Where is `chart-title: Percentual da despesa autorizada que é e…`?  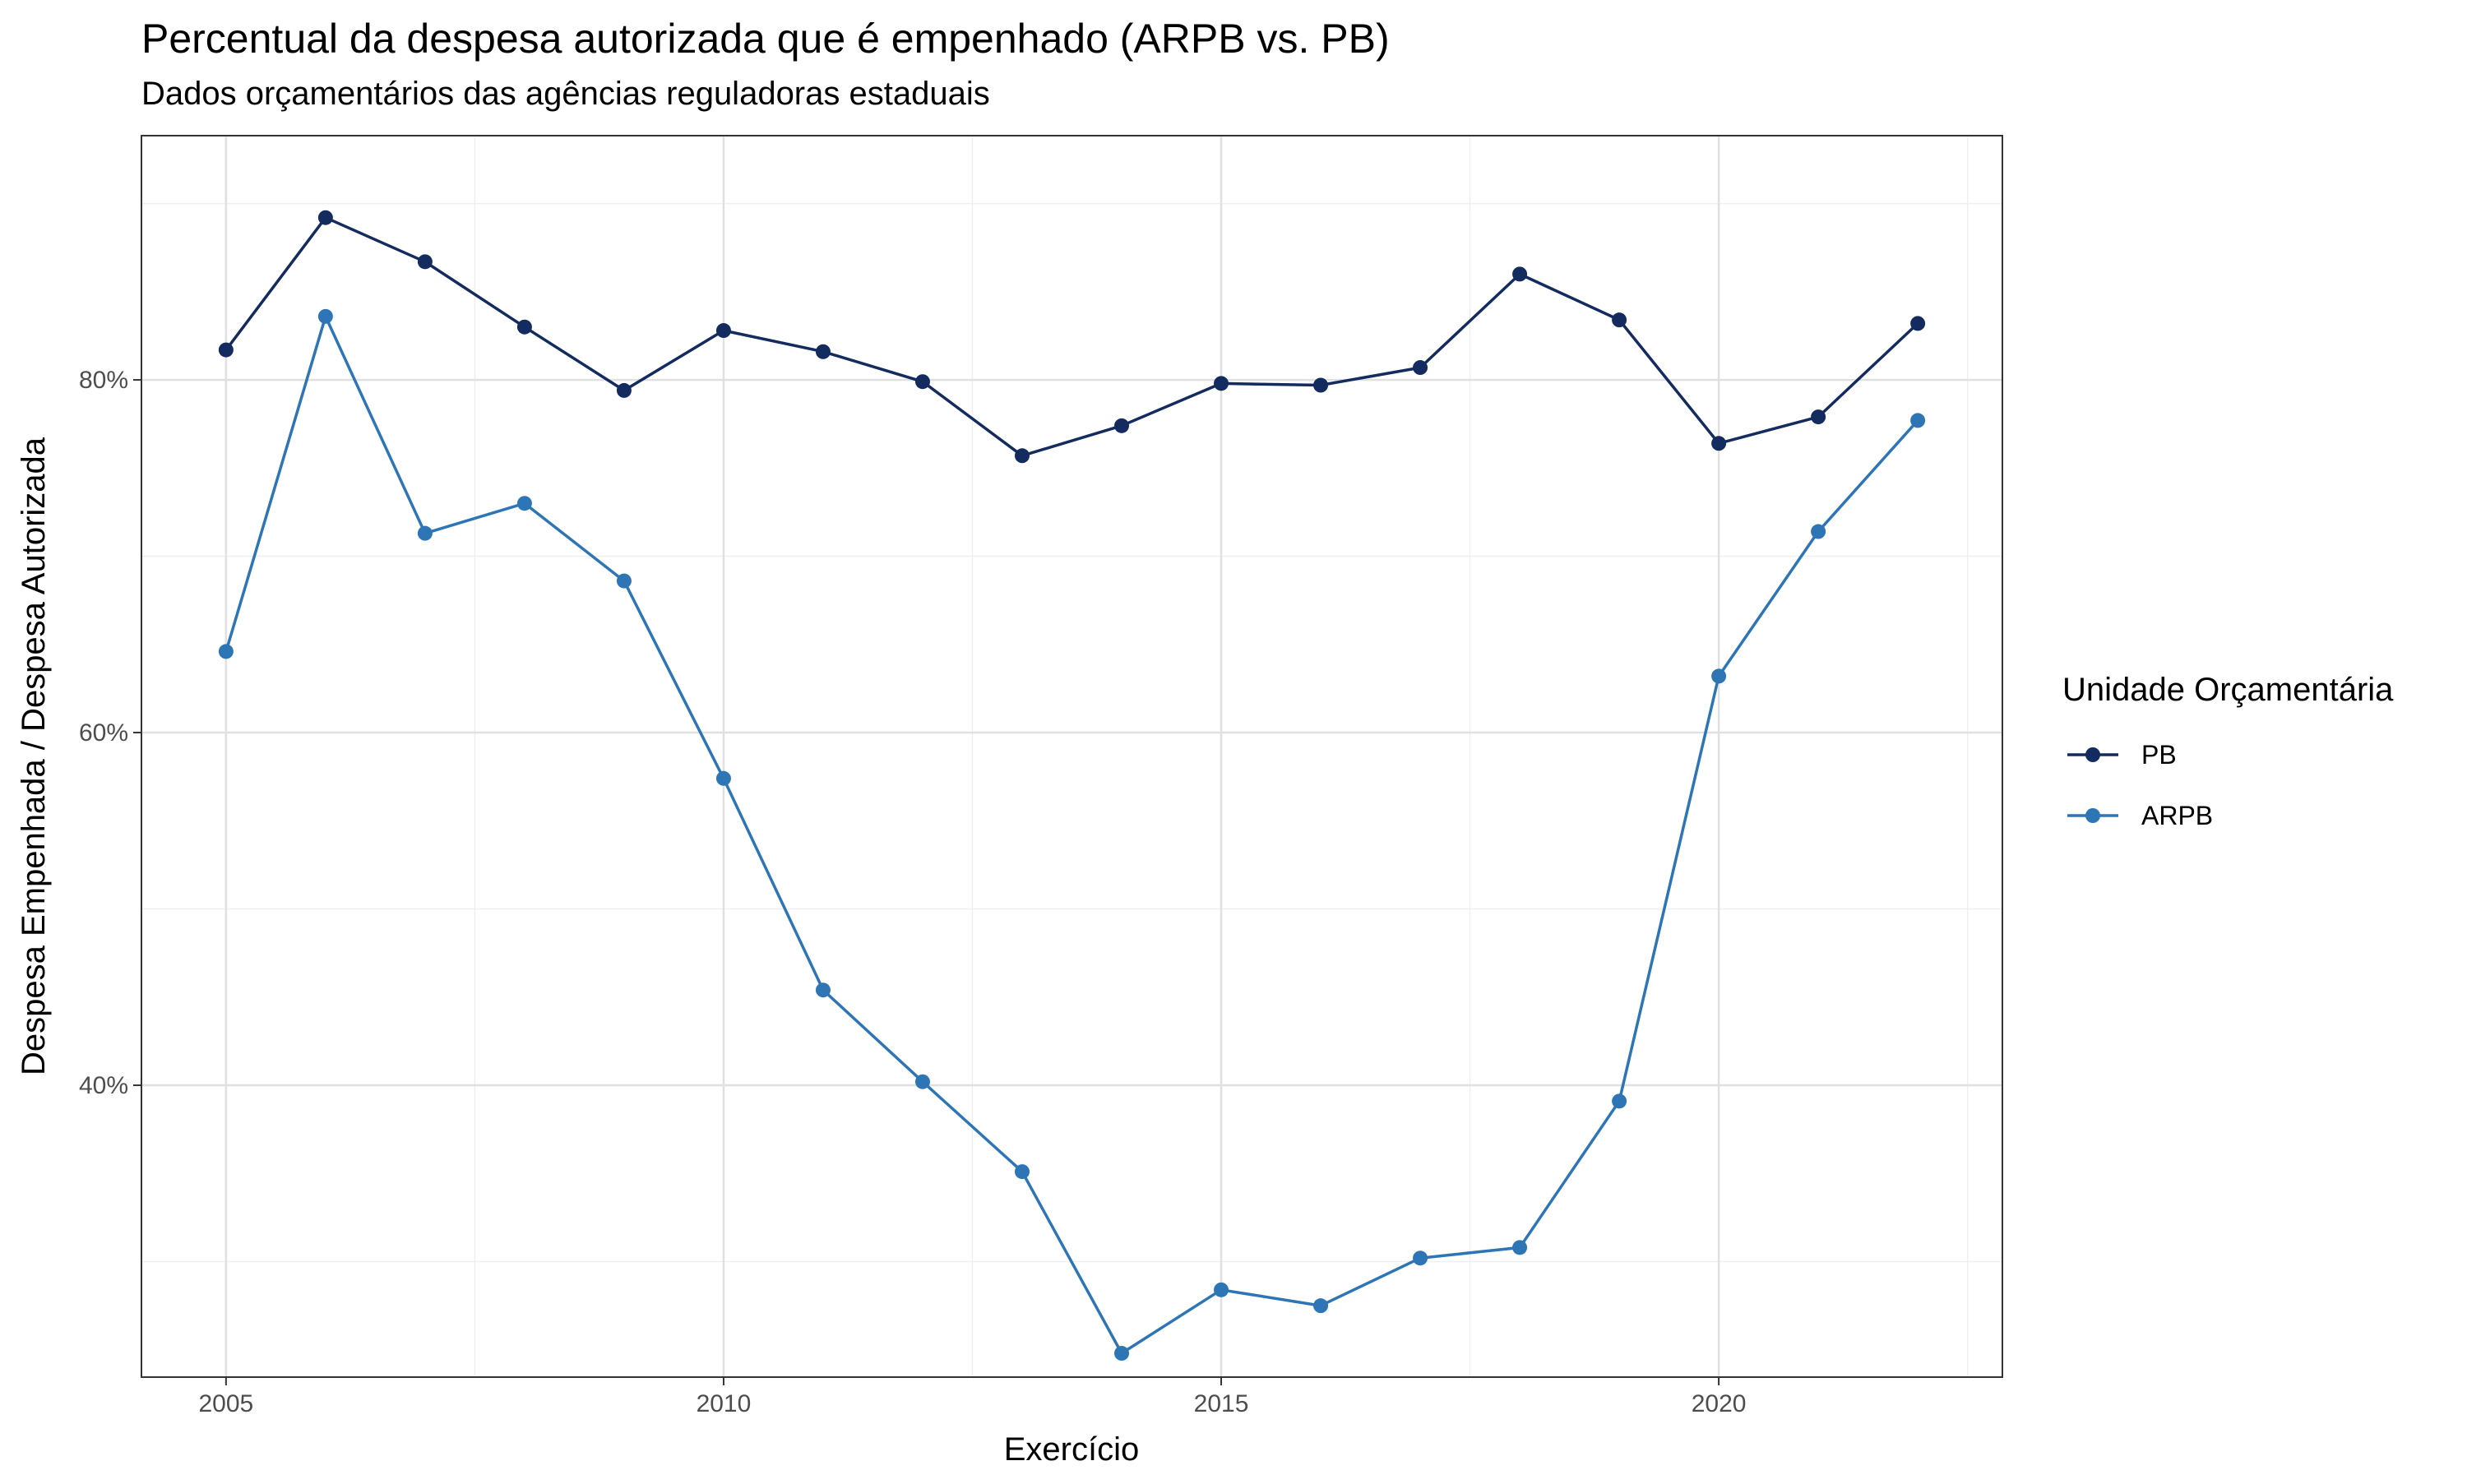
chart-title: Percentual da despesa autorizada que é e… is located at coordinates (765, 39).